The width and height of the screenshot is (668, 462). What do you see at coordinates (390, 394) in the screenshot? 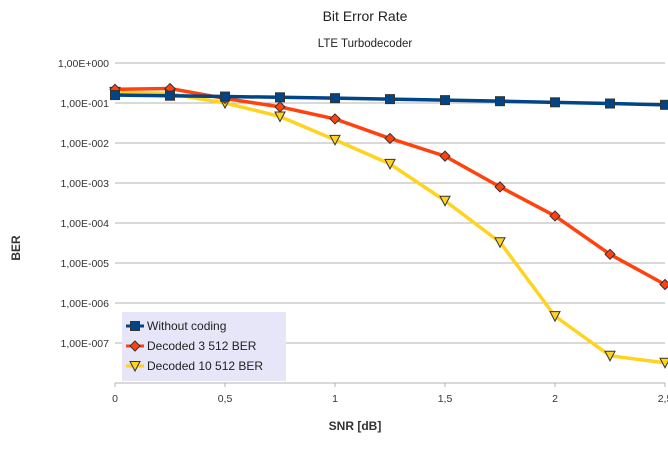
I see `x-tick-labels: 0 0,5 1 1,5 2 2,5` at bounding box center [390, 394].